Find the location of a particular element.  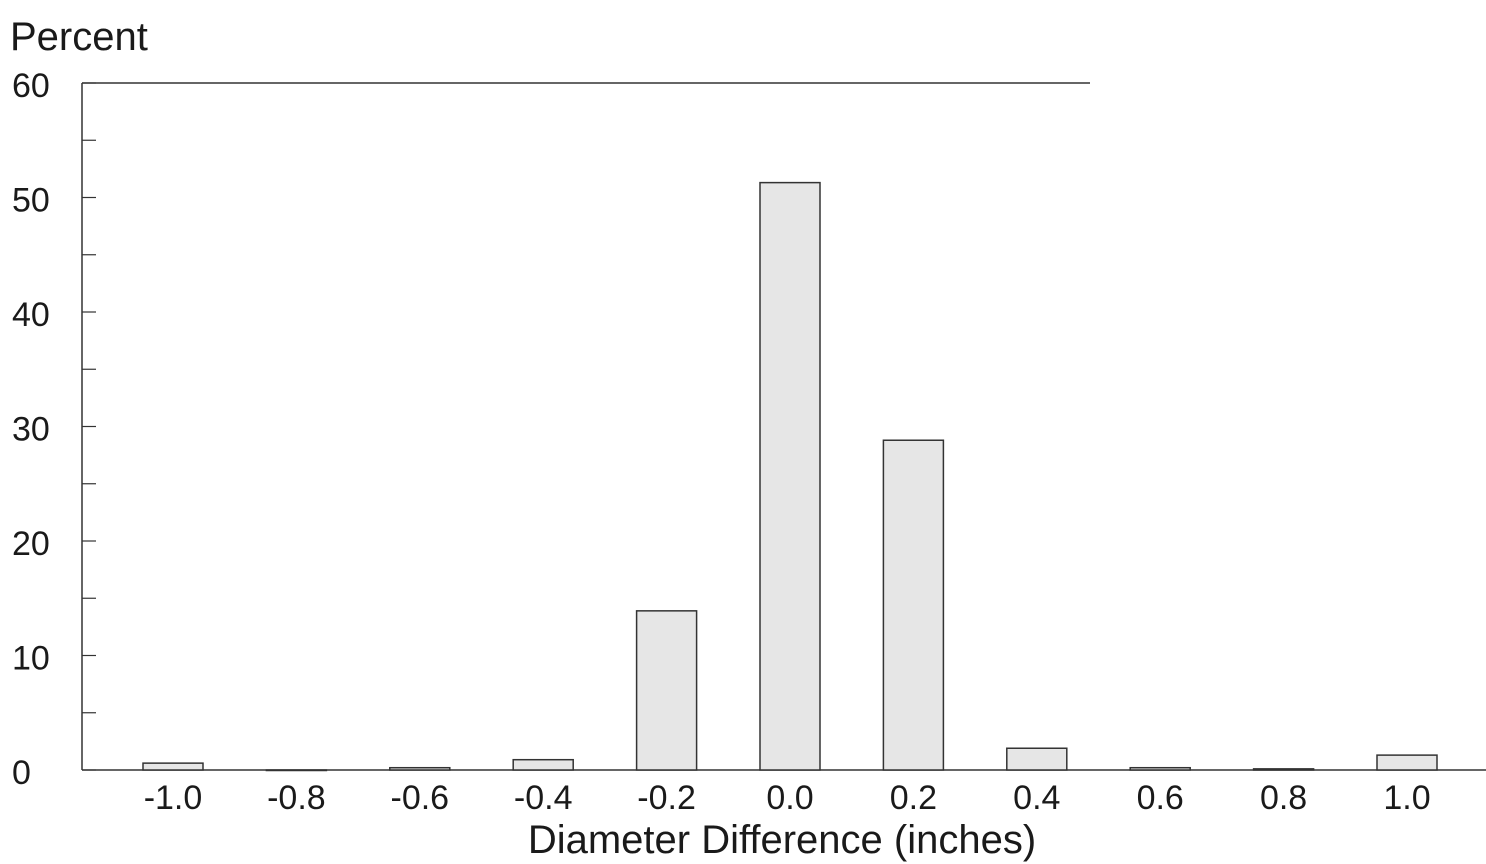

y-axis-title: Percent is located at coordinates (79, 37).